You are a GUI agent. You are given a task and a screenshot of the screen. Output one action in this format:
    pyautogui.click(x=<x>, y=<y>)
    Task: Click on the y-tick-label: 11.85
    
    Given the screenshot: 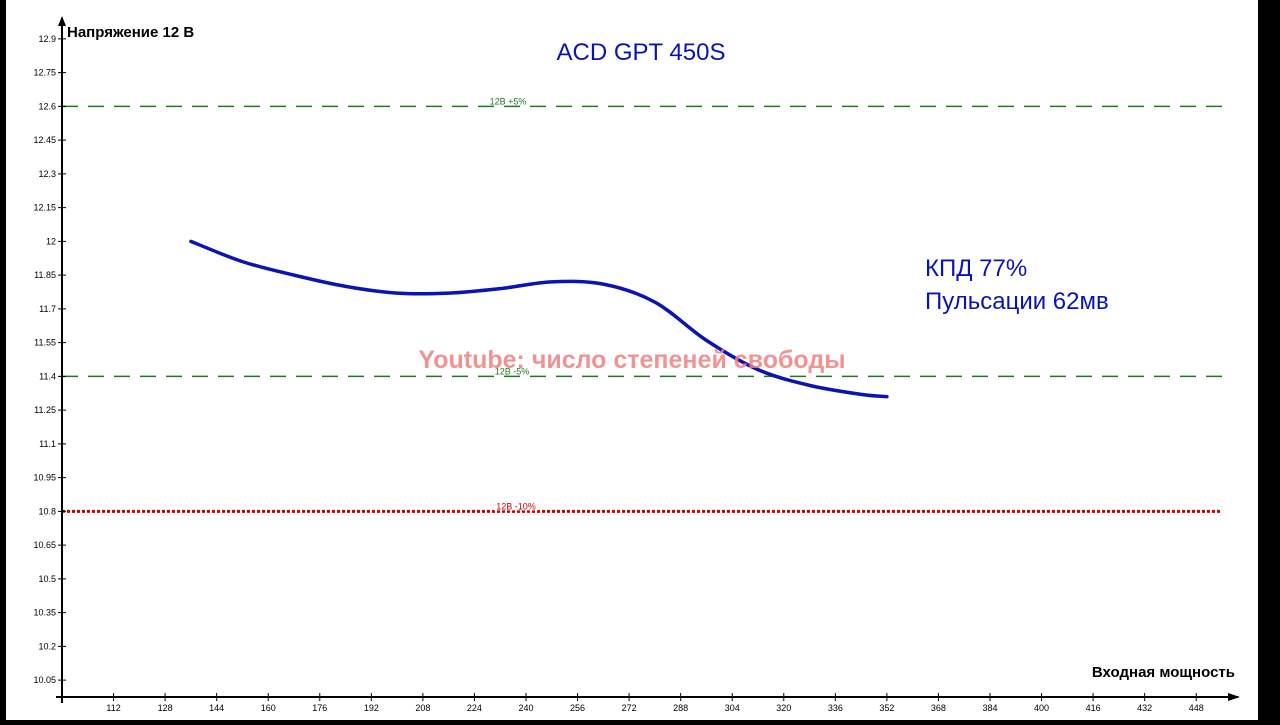 What is the action you would take?
    pyautogui.click(x=45, y=275)
    